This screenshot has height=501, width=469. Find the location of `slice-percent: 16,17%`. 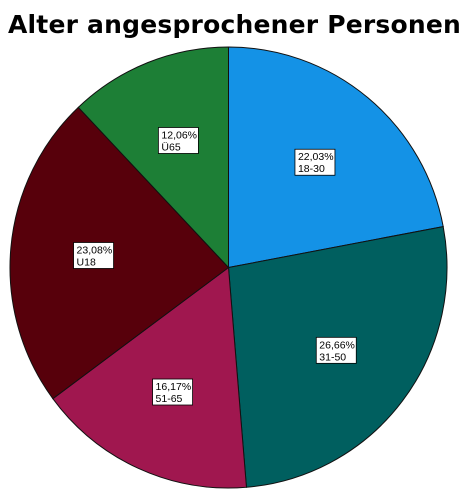

slice-percent: 16,17% is located at coordinates (174, 387).